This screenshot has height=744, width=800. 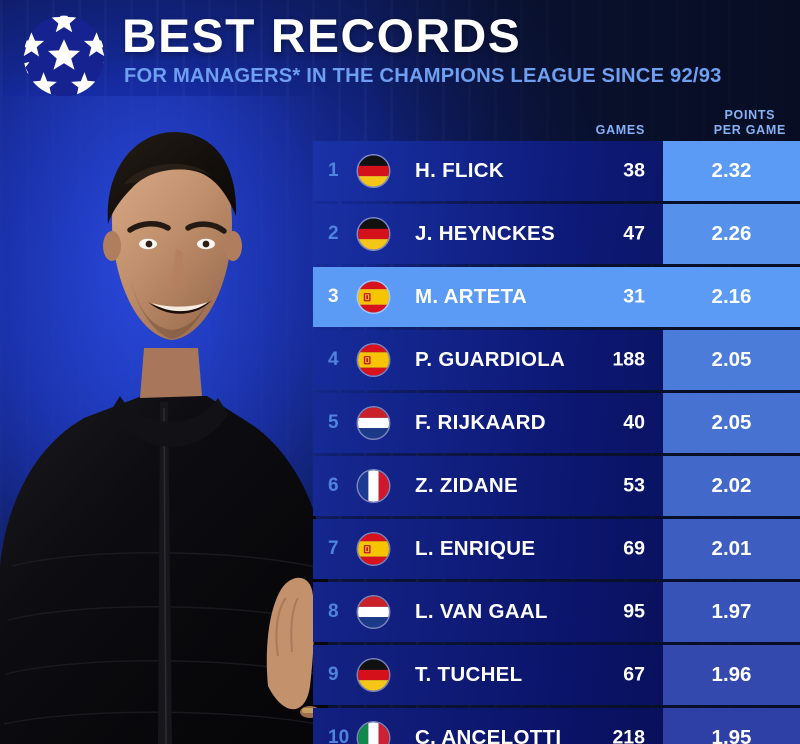 I want to click on row-rank: 10, so click(x=339, y=735).